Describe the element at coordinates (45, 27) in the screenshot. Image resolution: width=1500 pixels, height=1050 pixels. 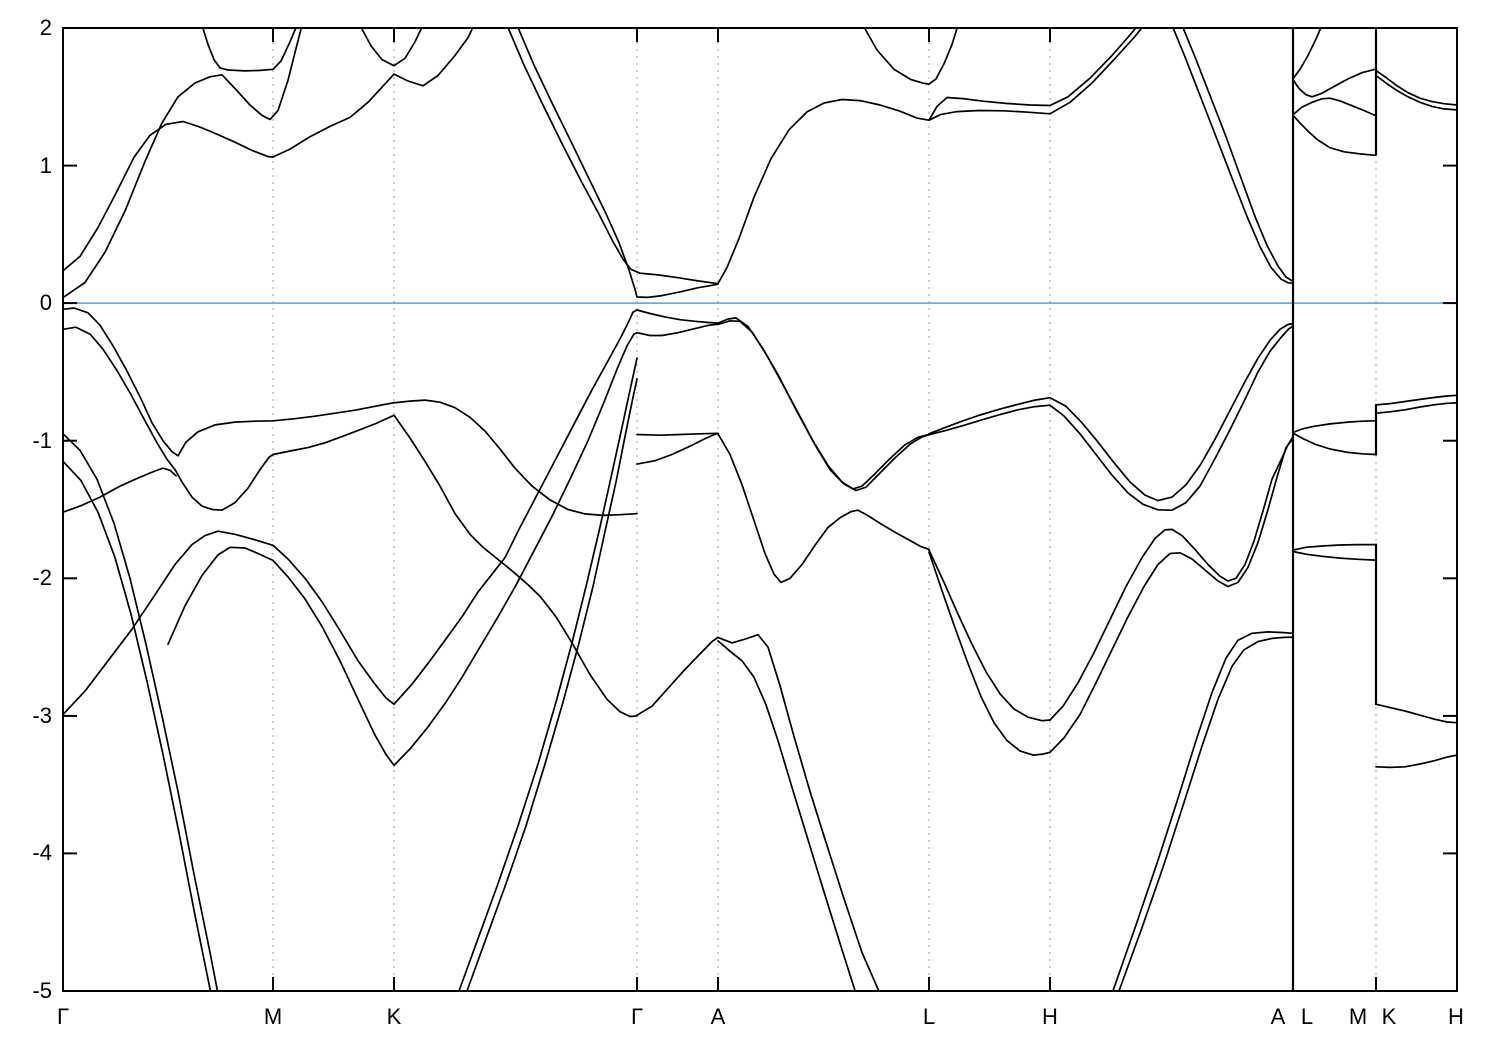
I see `y-axis-tick-label: 2` at that location.